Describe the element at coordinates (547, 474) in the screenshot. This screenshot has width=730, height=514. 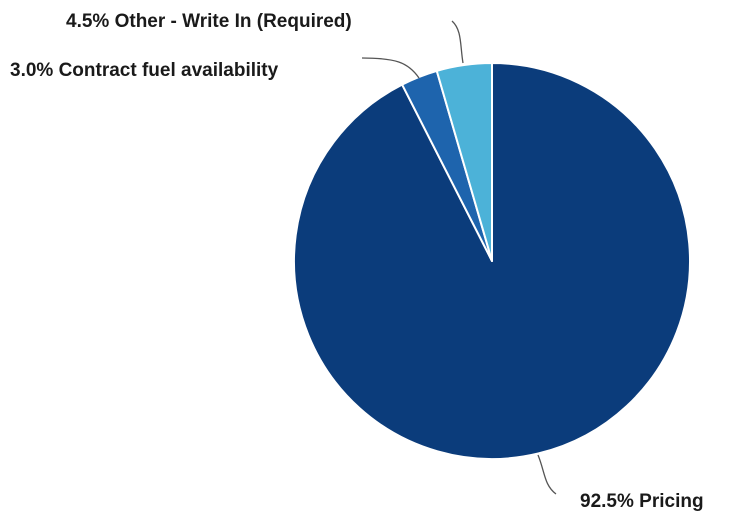
I see `leader-line-pricing` at that location.